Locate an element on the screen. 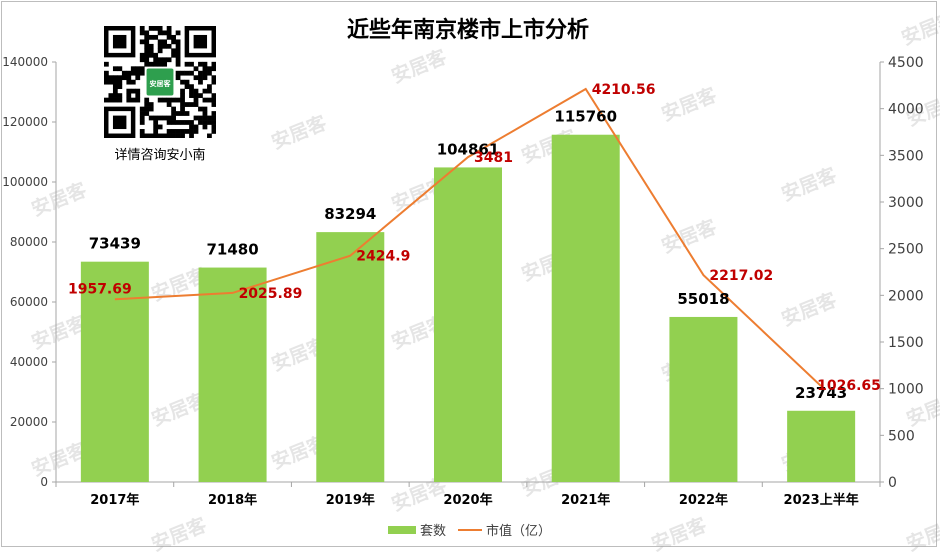 This screenshot has width=940, height=557. right-axis-tick-label: 500 is located at coordinates (901, 436).